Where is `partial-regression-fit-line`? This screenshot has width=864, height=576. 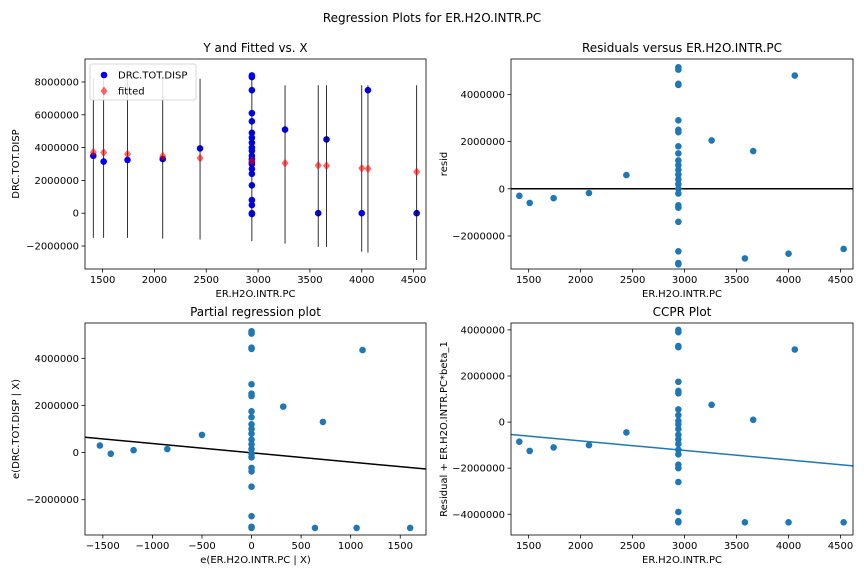
partial-regression-fit-line is located at coordinates (255, 453).